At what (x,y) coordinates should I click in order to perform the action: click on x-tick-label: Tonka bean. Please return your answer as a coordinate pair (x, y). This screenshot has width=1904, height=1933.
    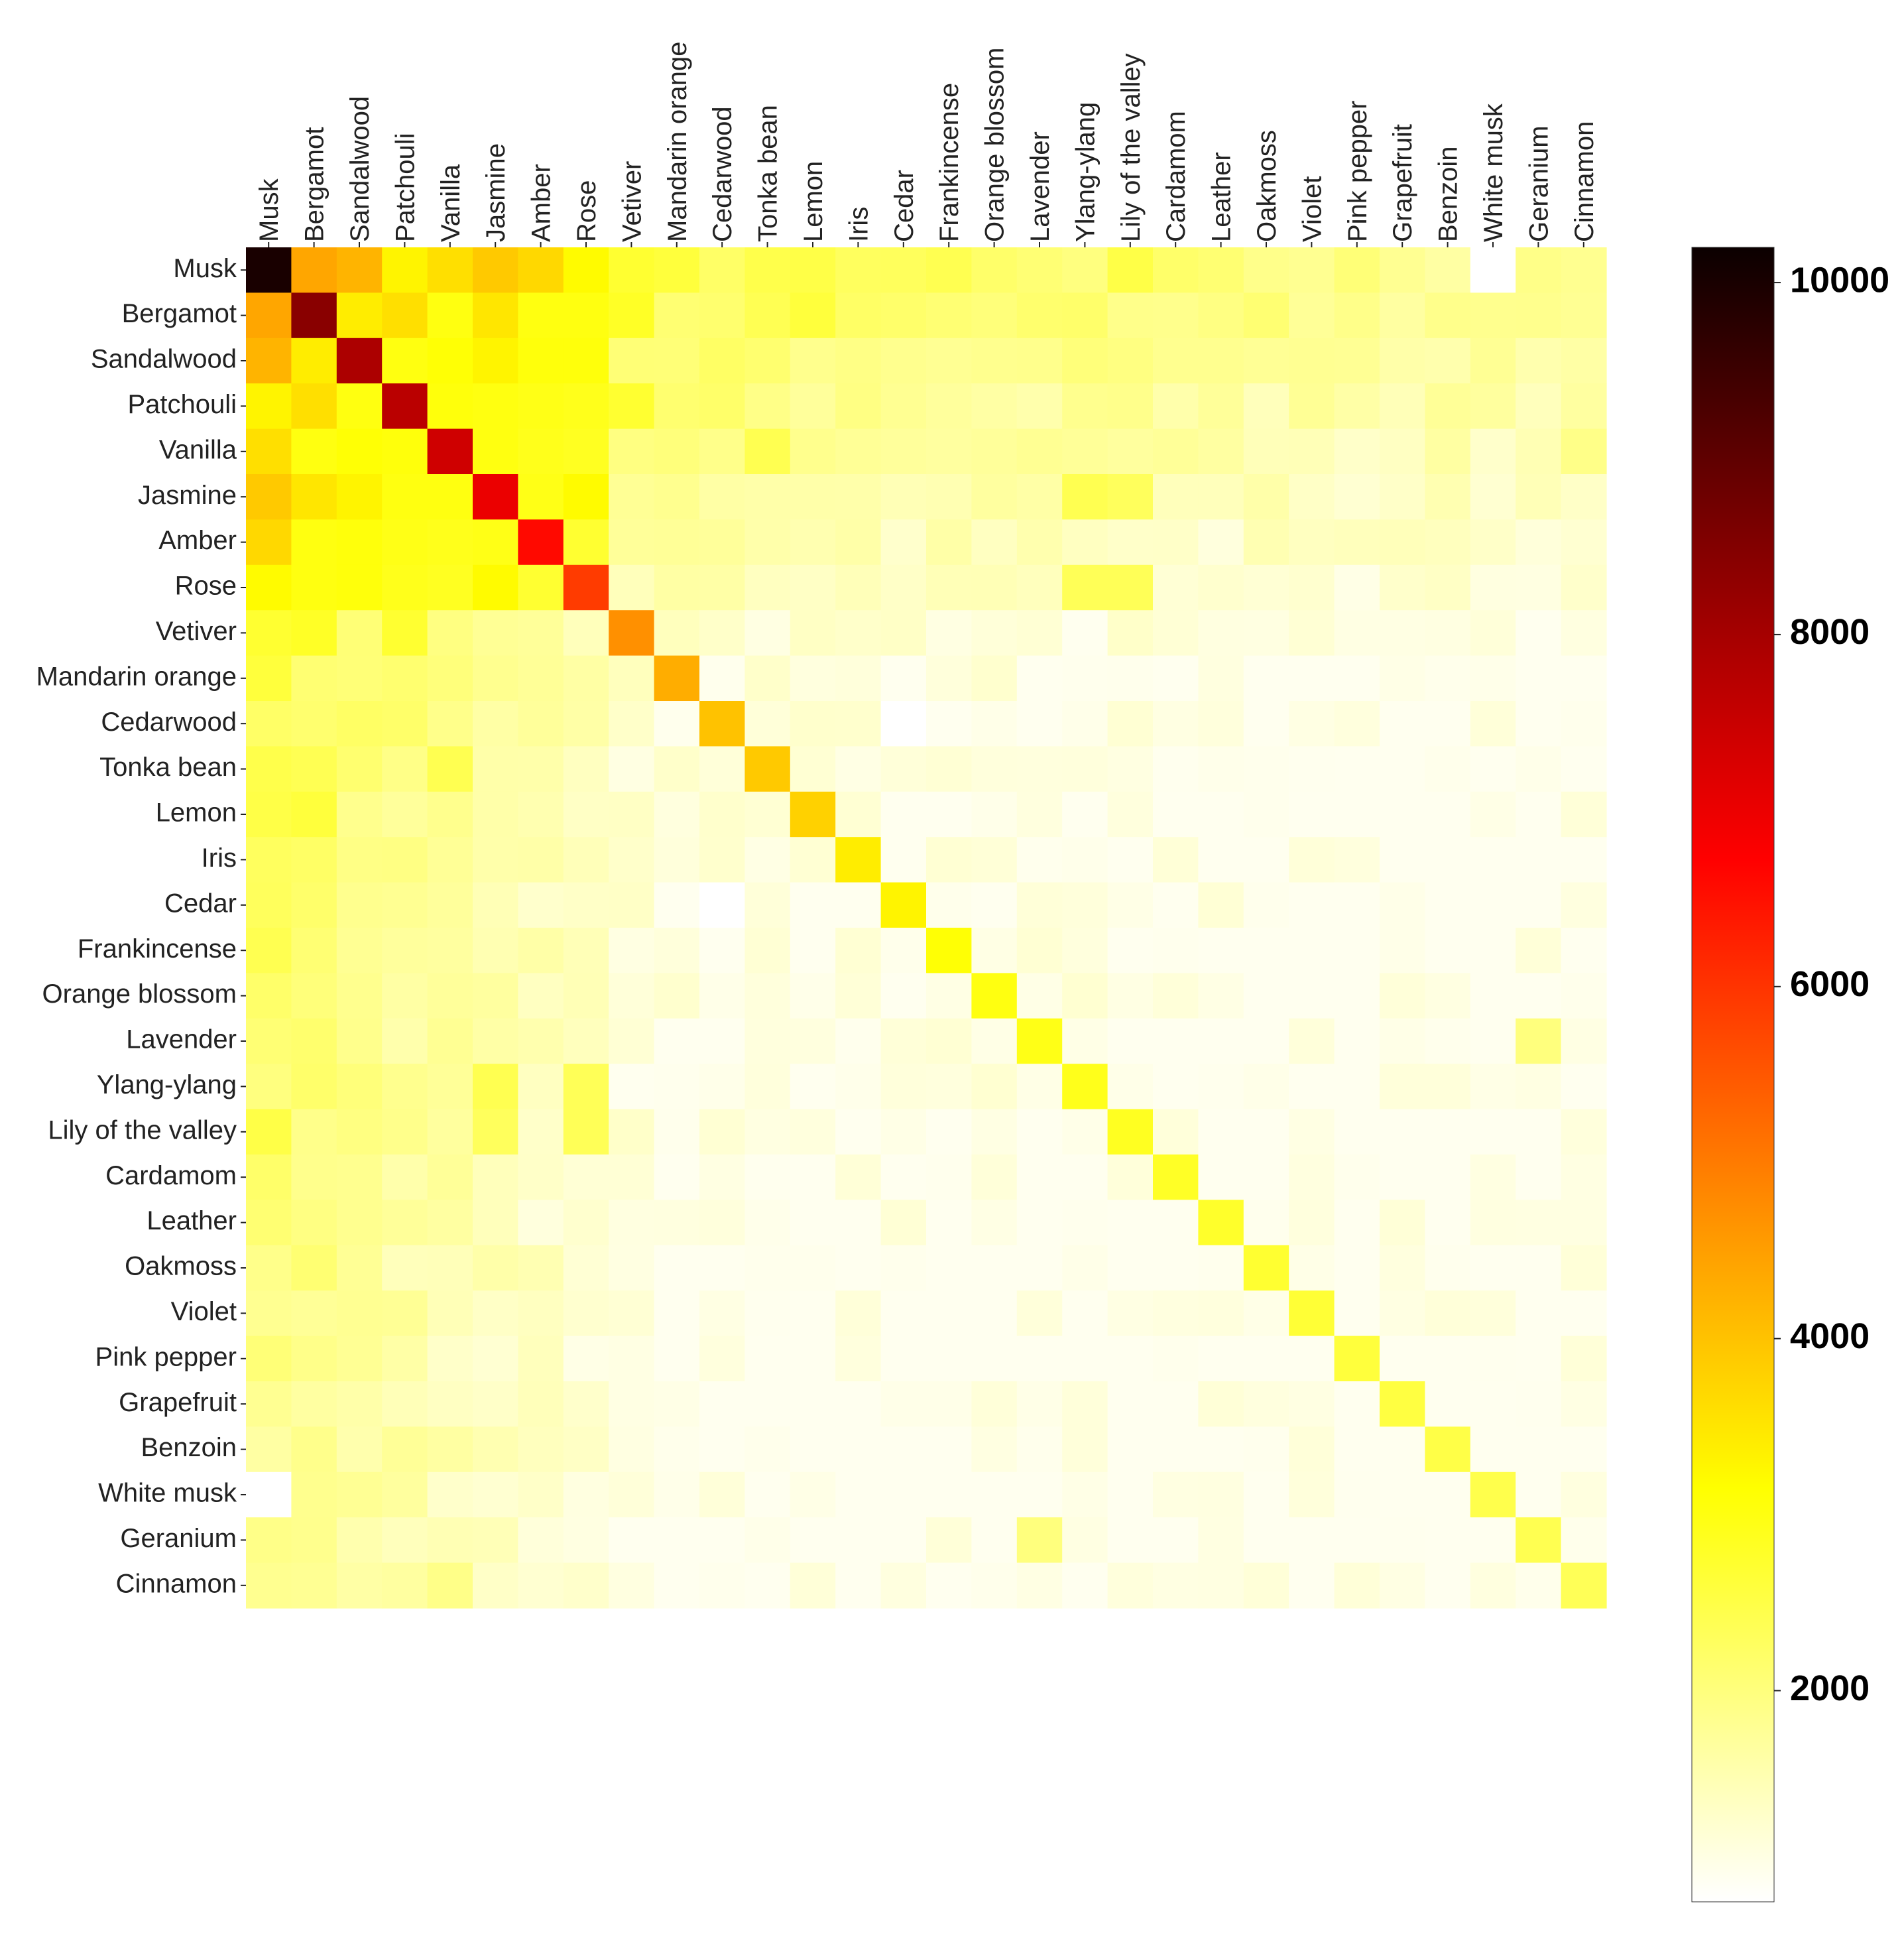
    Looking at the image, I should click on (768, 173).